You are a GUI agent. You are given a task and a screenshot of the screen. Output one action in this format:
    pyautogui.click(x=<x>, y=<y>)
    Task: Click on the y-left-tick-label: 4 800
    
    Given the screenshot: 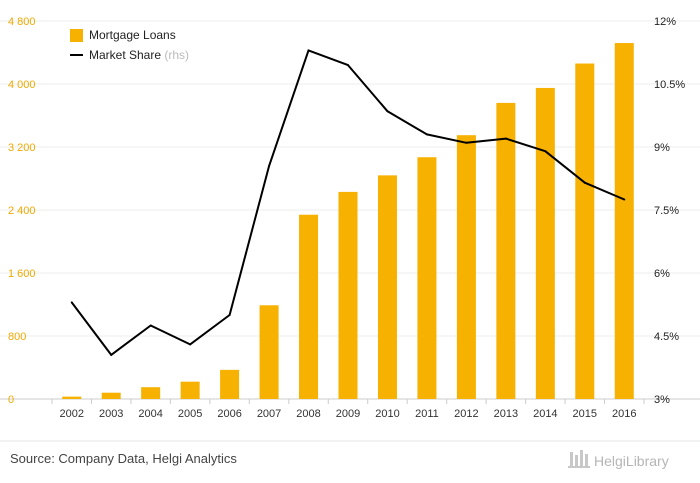 What is the action you would take?
    pyautogui.click(x=22, y=22)
    